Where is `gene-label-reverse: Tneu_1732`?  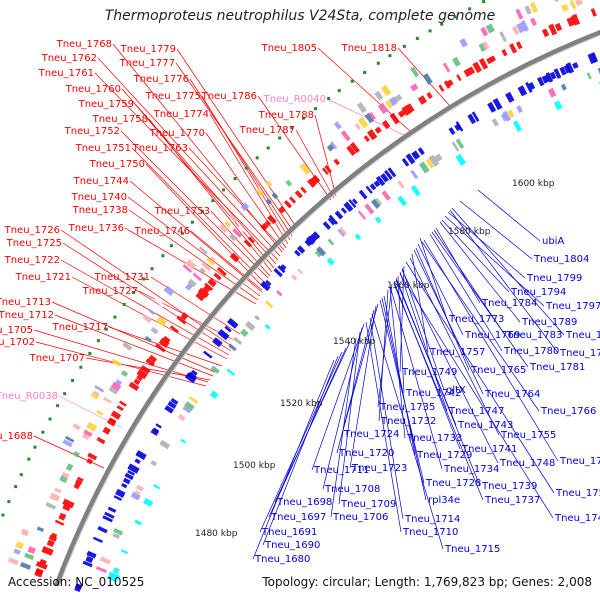 gene-label-reverse: Tneu_1732 is located at coordinates (408, 421).